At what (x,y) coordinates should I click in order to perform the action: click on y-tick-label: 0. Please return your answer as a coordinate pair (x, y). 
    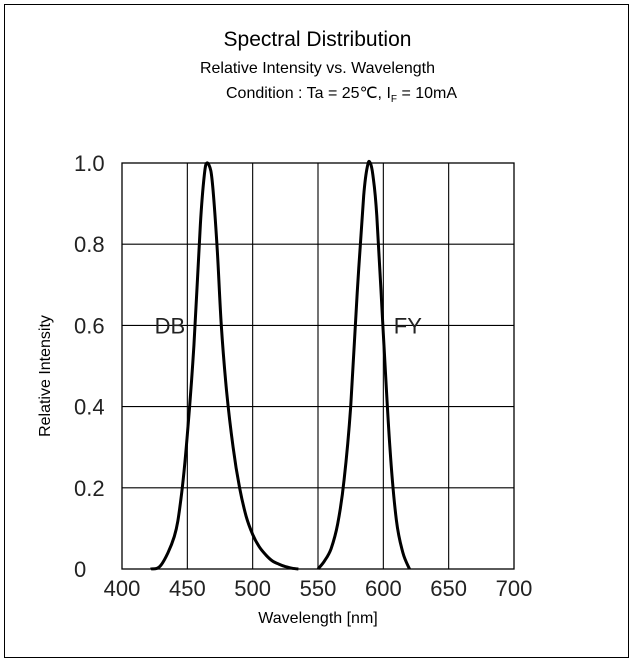
    Looking at the image, I should click on (80, 569).